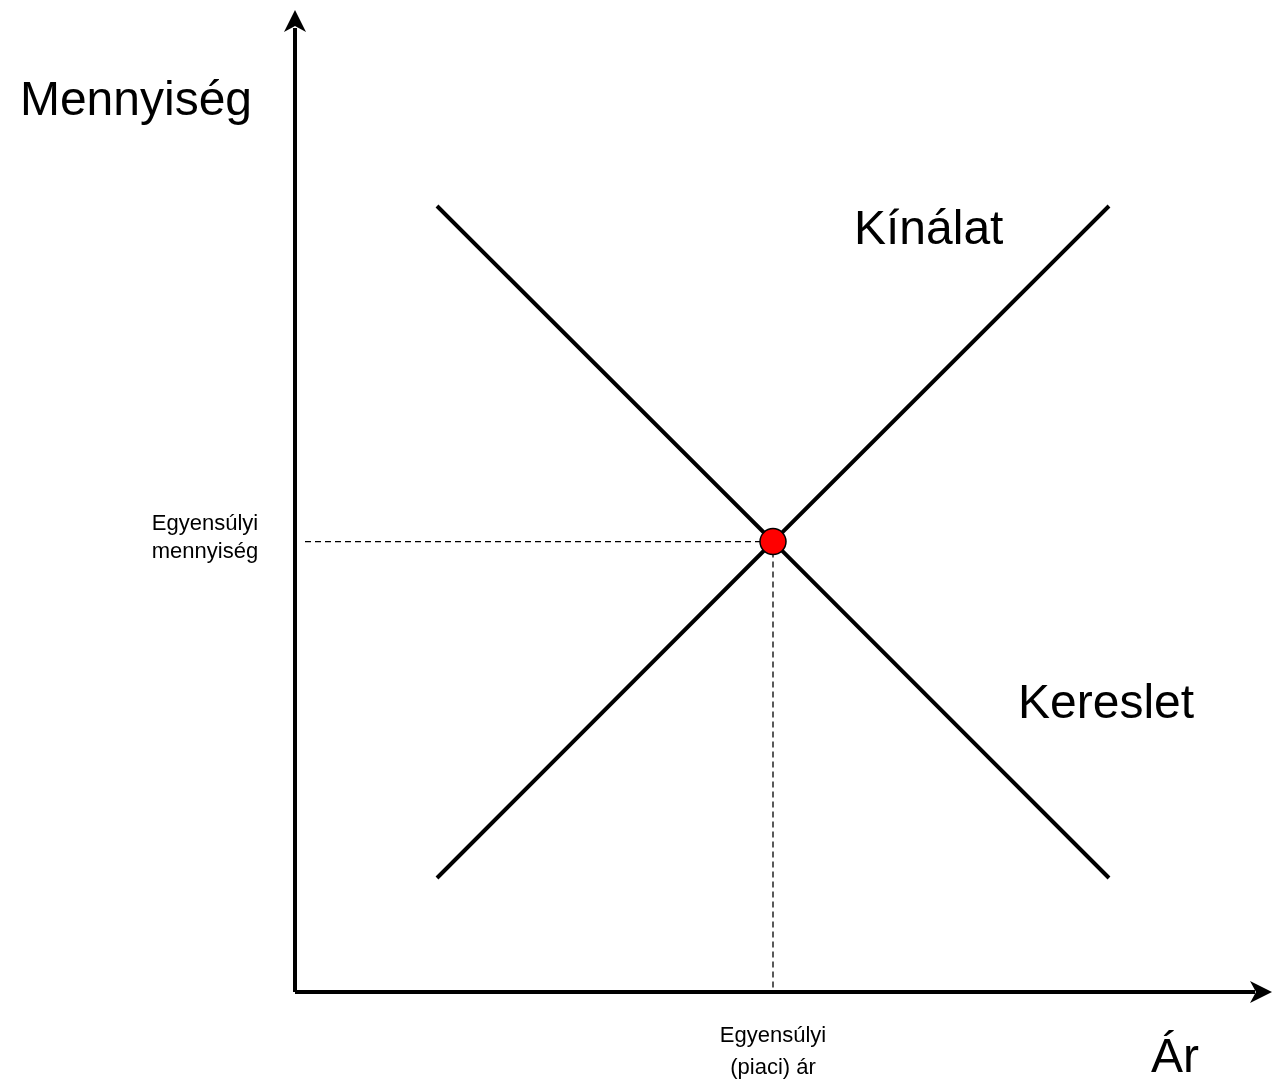 Image resolution: width=1277 pixels, height=1086 pixels. Describe the element at coordinates (1106, 702) in the screenshot. I see `series-label: Kereslet` at that location.